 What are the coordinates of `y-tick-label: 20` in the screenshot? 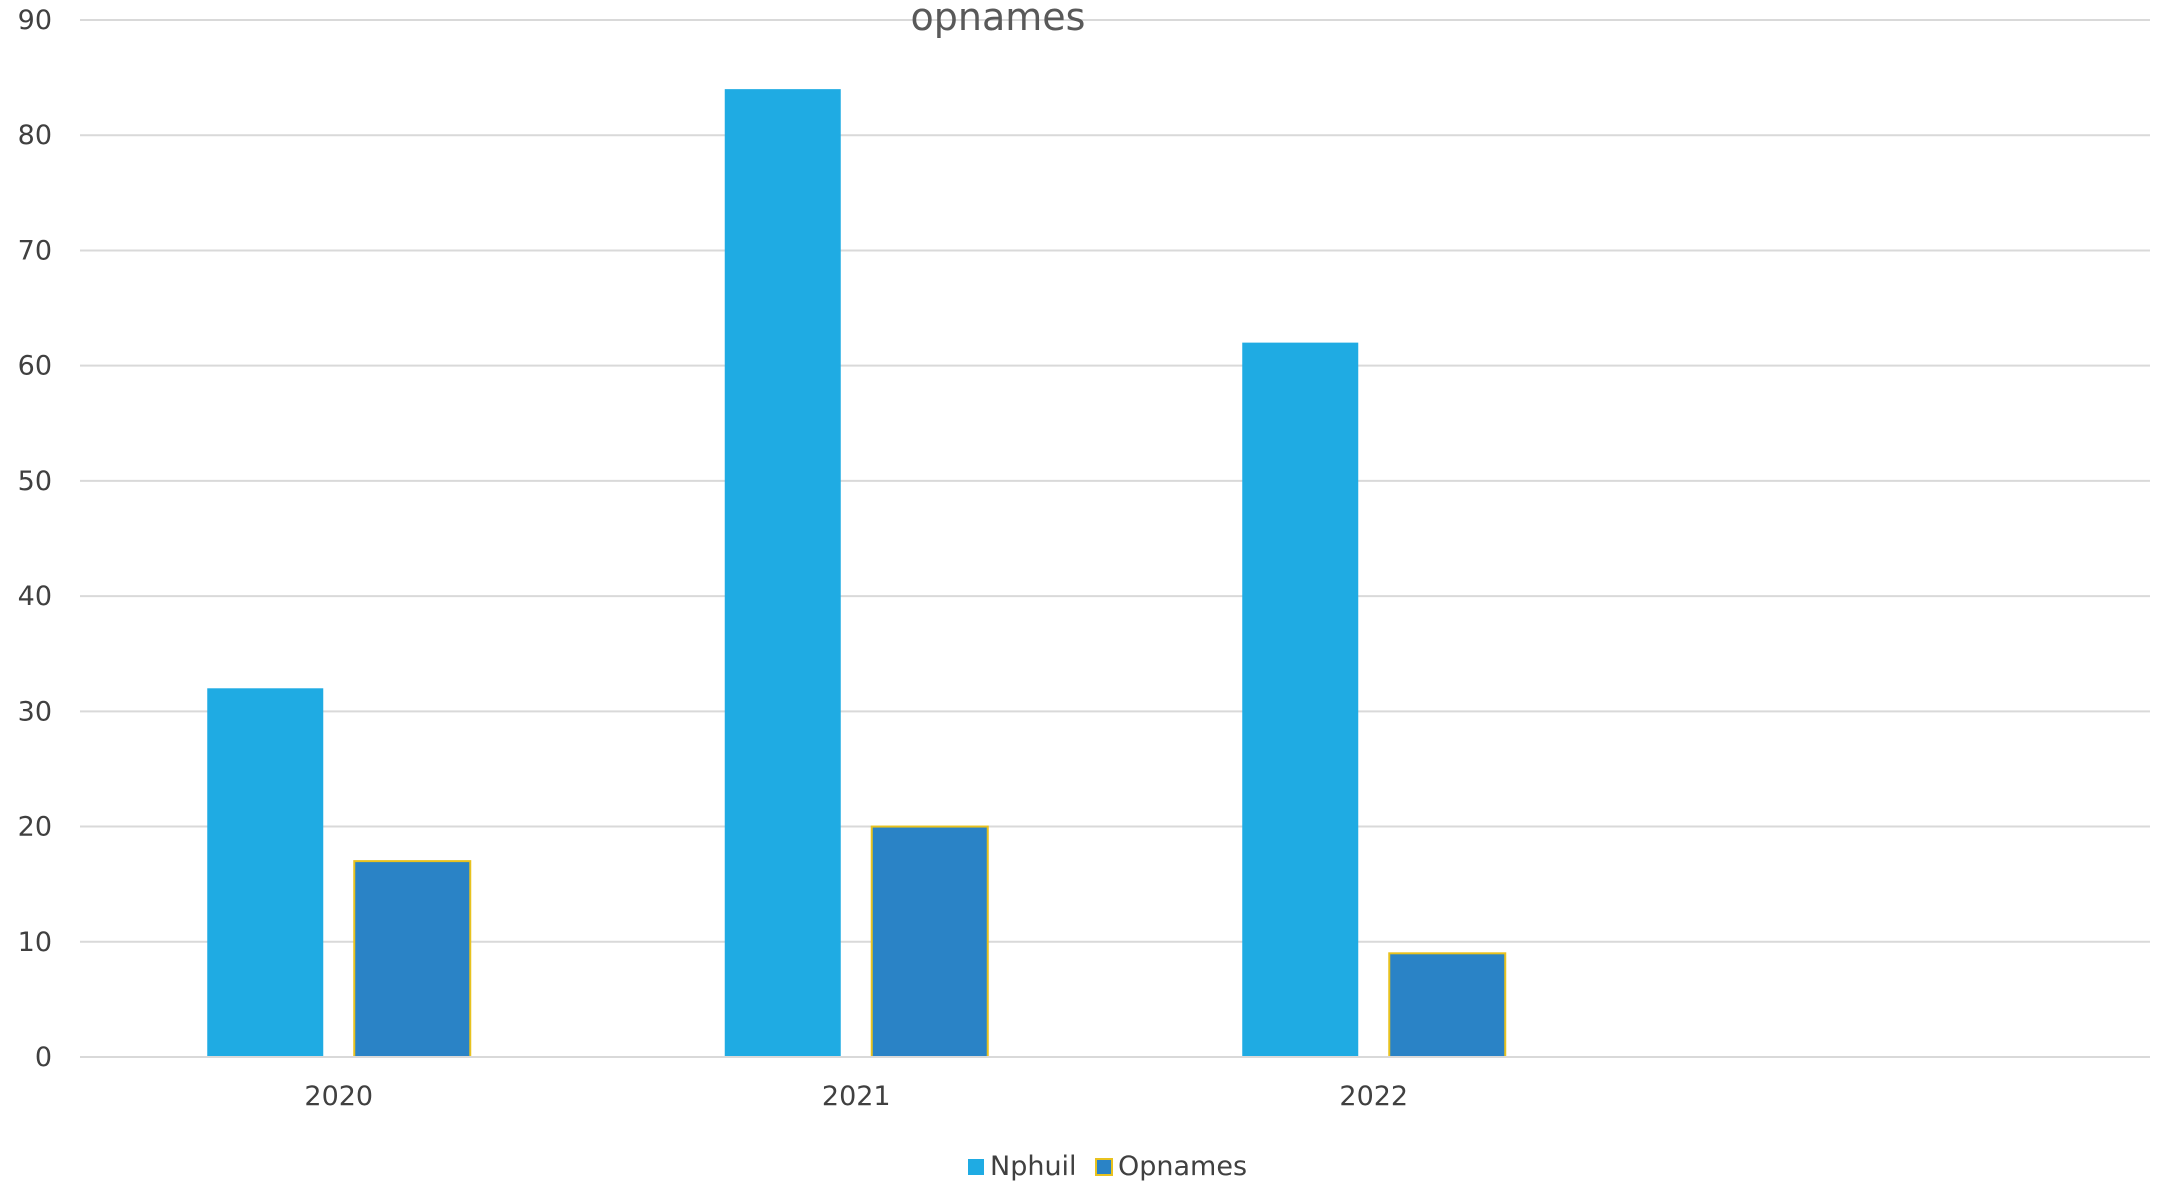 It's located at (35, 827).